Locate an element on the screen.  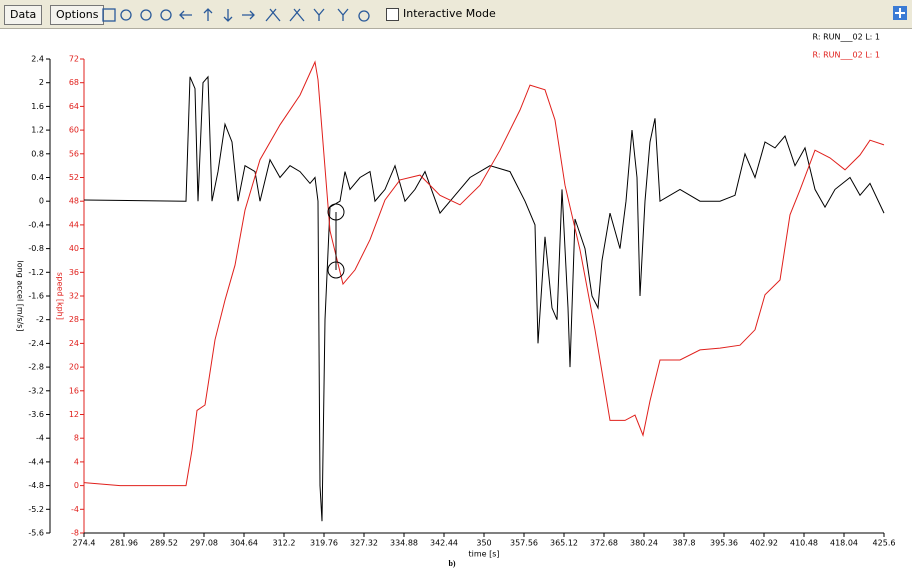
y2-tick-label: 24 is located at coordinates (74, 343).